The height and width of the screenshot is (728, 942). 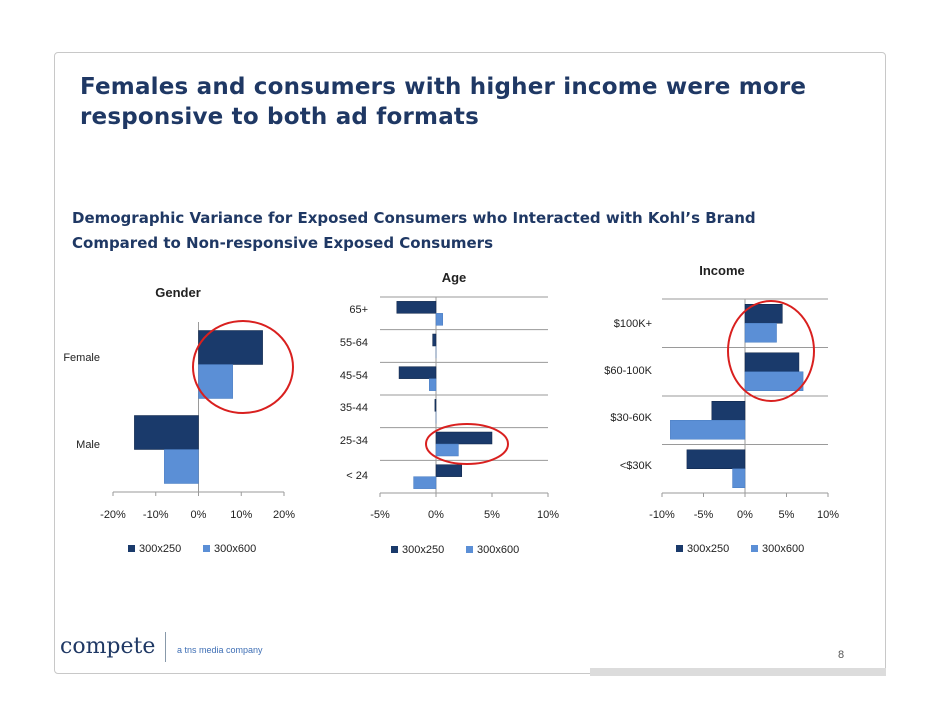 I want to click on footer-tagline: a tns media company, so click(x=220, y=650).